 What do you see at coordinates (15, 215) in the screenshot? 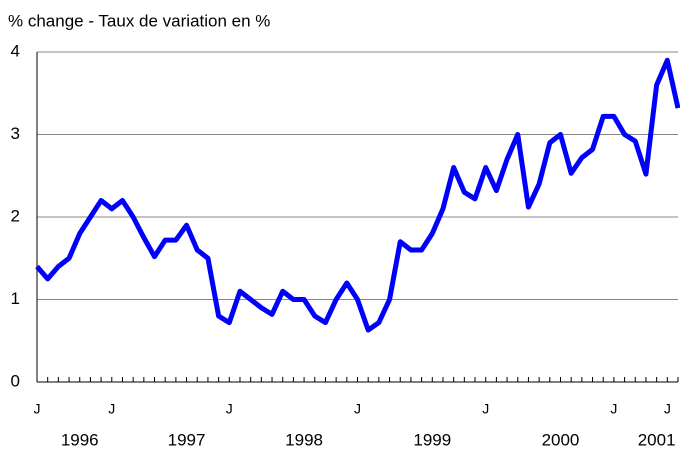
I see `y-tick-label: 2` at bounding box center [15, 215].